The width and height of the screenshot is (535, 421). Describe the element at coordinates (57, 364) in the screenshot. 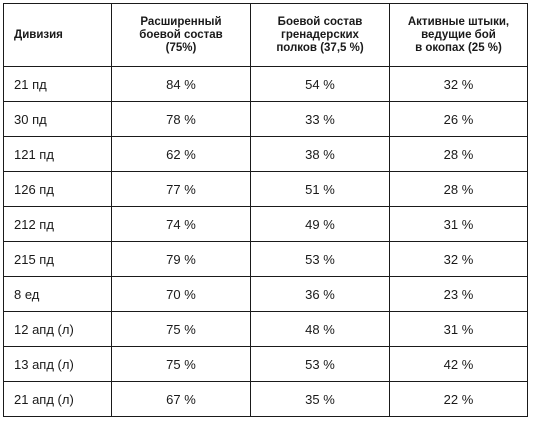

I see `cell-division: 13 апд (л)` at that location.